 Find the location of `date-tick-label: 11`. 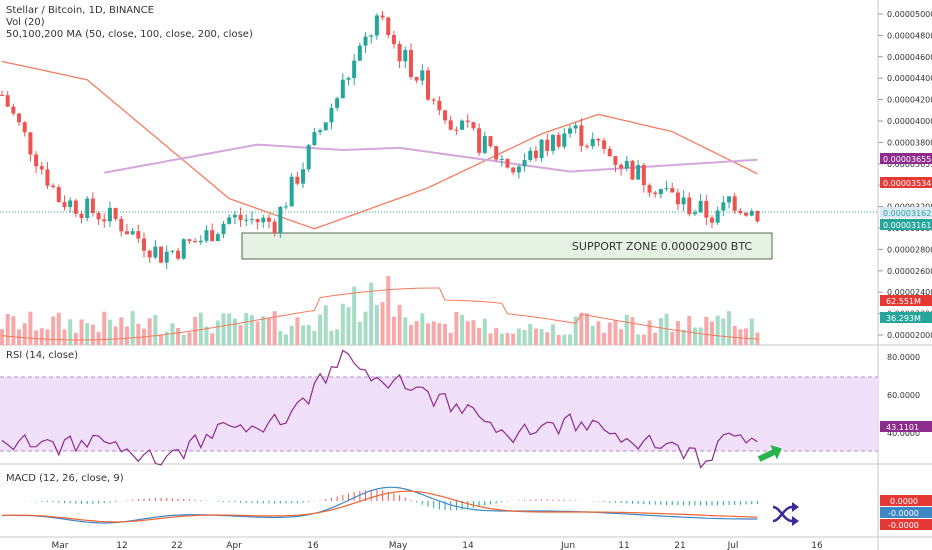

date-tick-label: 11 is located at coordinates (623, 545).